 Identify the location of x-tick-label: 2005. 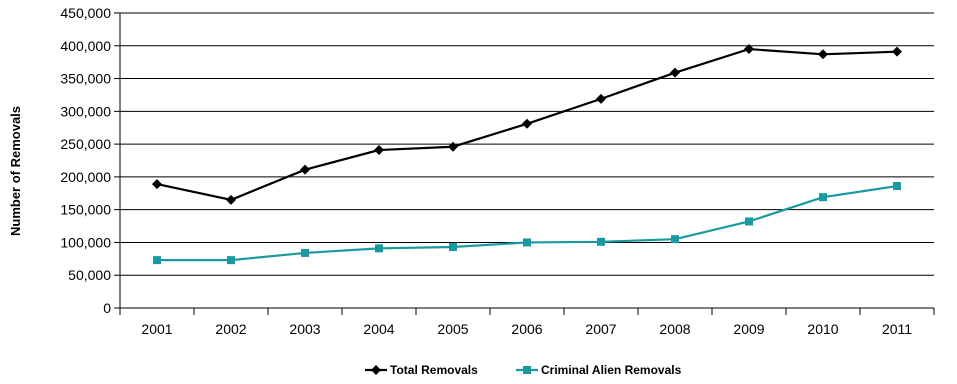
(452, 329).